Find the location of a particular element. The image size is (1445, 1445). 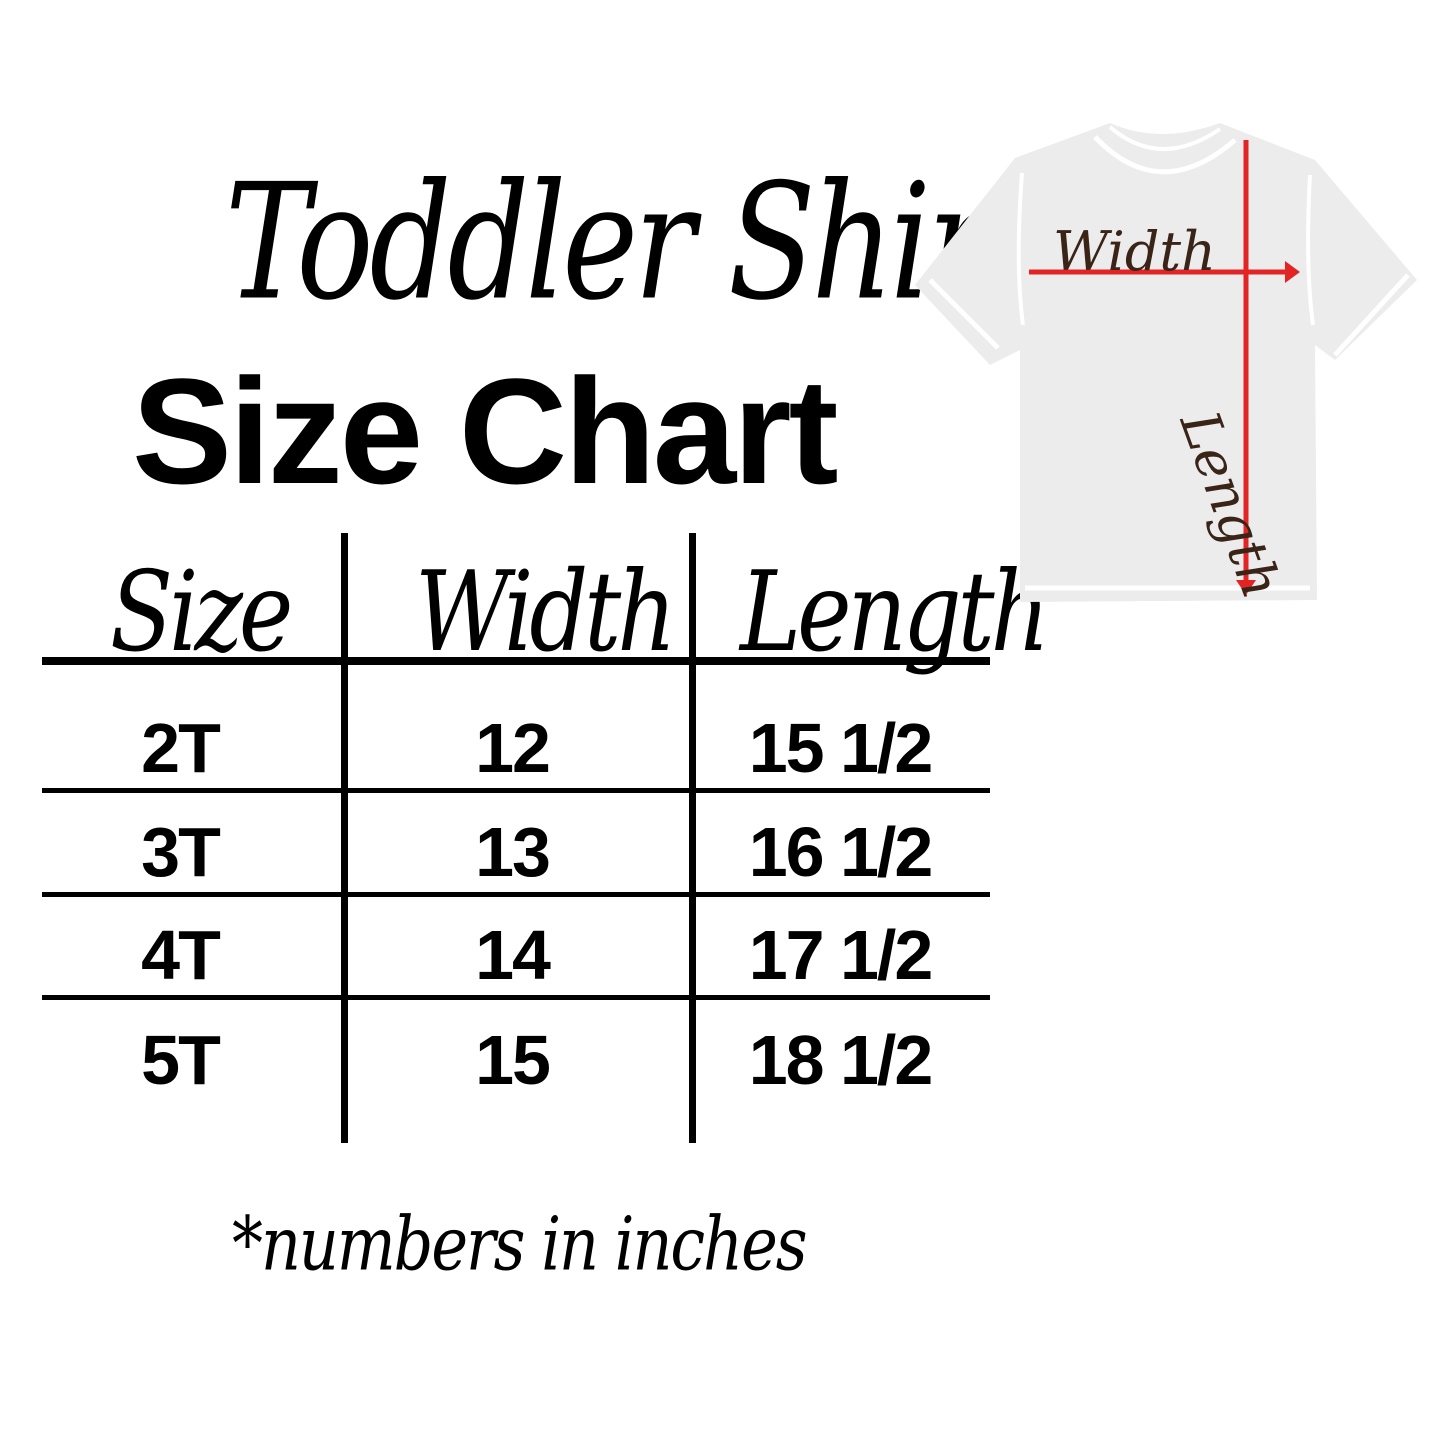

cell-size: 2T is located at coordinates (181, 748).